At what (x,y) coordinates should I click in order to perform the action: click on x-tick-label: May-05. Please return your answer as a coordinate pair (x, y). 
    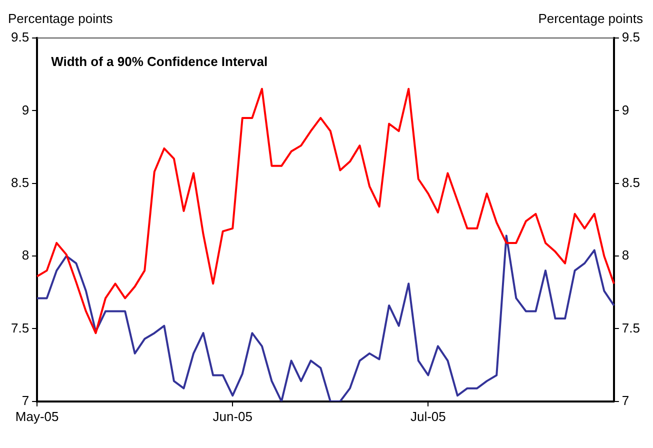
    Looking at the image, I should click on (37, 416).